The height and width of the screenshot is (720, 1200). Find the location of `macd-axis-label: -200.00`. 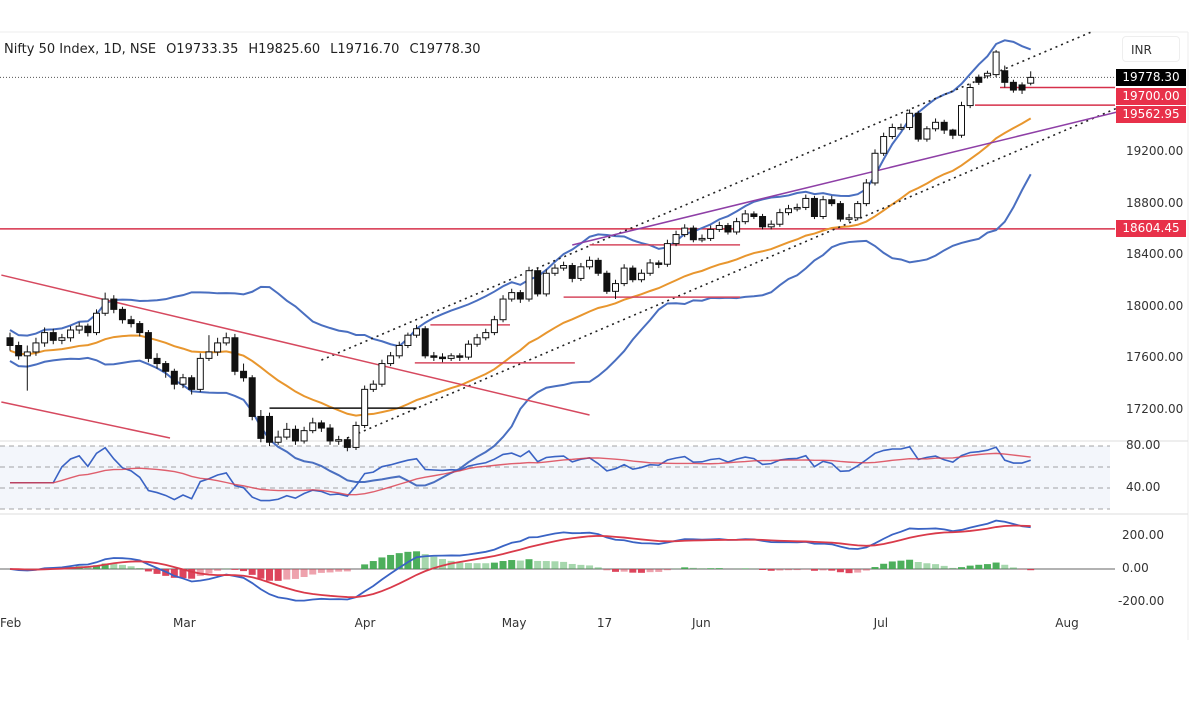

macd-axis-label: -200.00 is located at coordinates (1141, 601).